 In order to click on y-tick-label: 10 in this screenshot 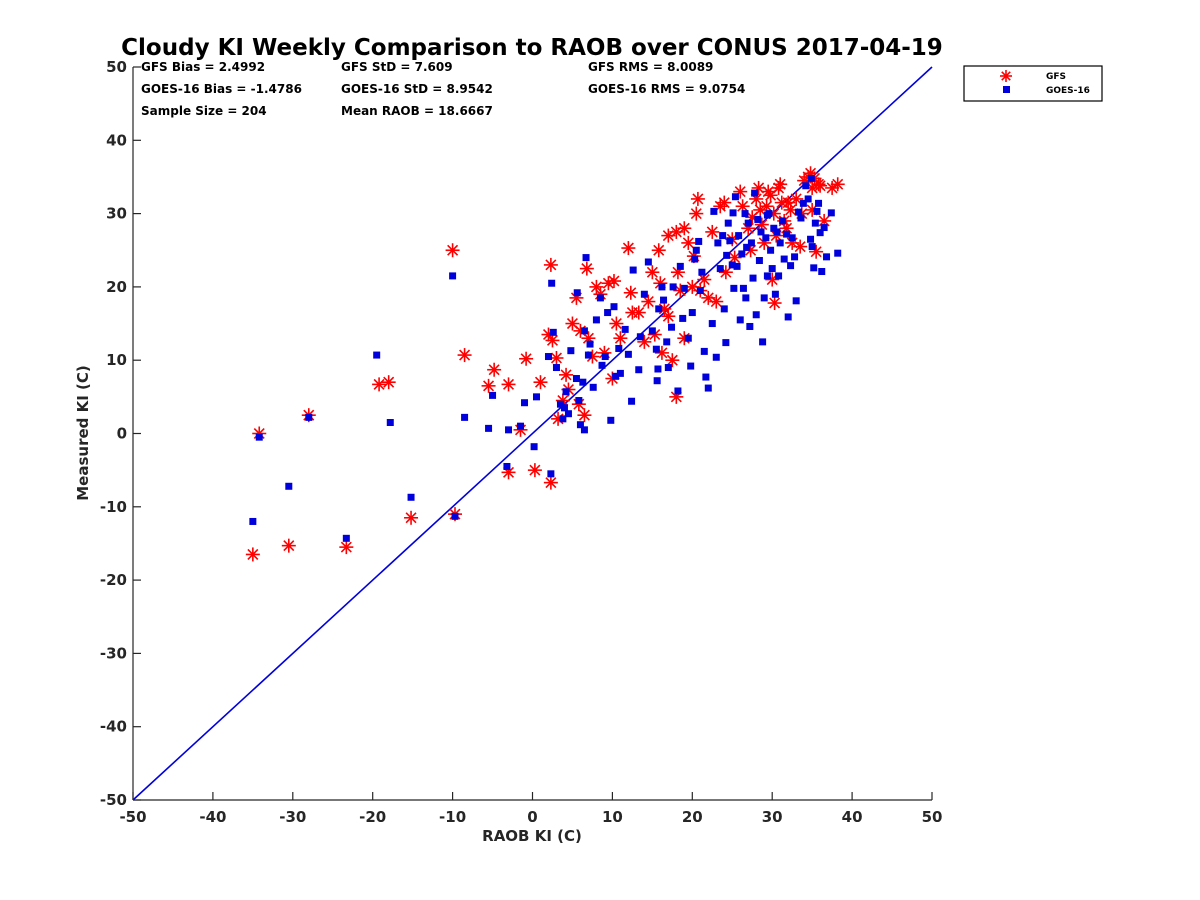, I will do `click(116, 360)`.